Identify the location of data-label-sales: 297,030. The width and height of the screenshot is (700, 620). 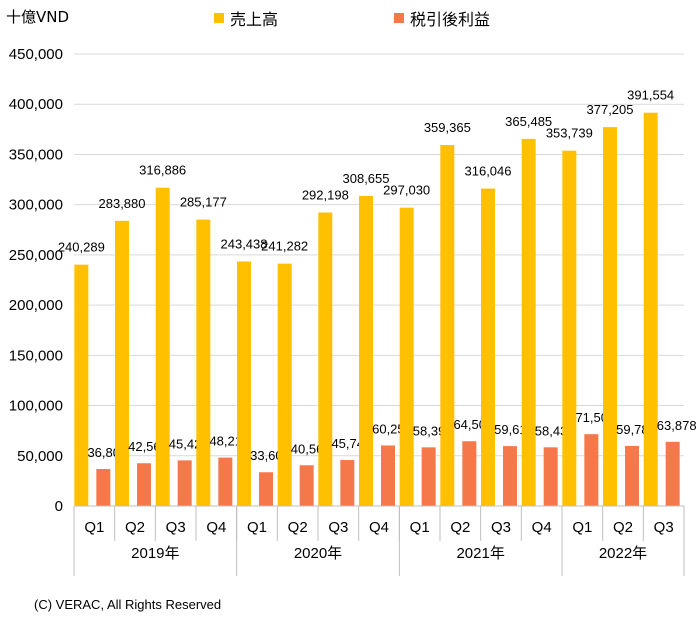
(406, 190).